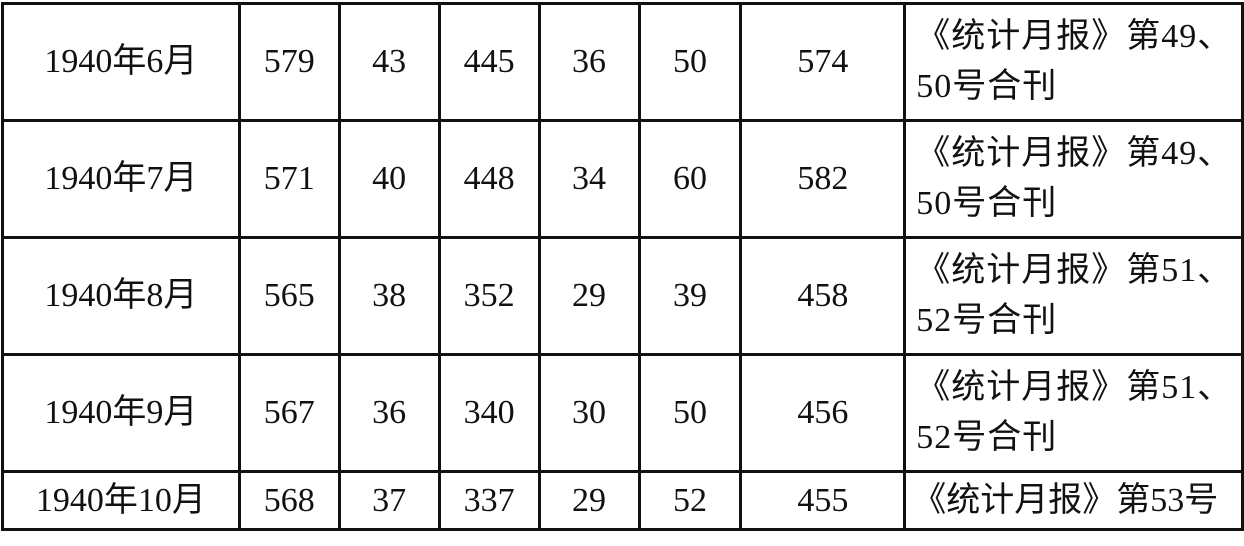 Image resolution: width=1244 pixels, height=546 pixels. Describe the element at coordinates (823, 500) in the screenshot. I see `value-cell: 455` at that location.